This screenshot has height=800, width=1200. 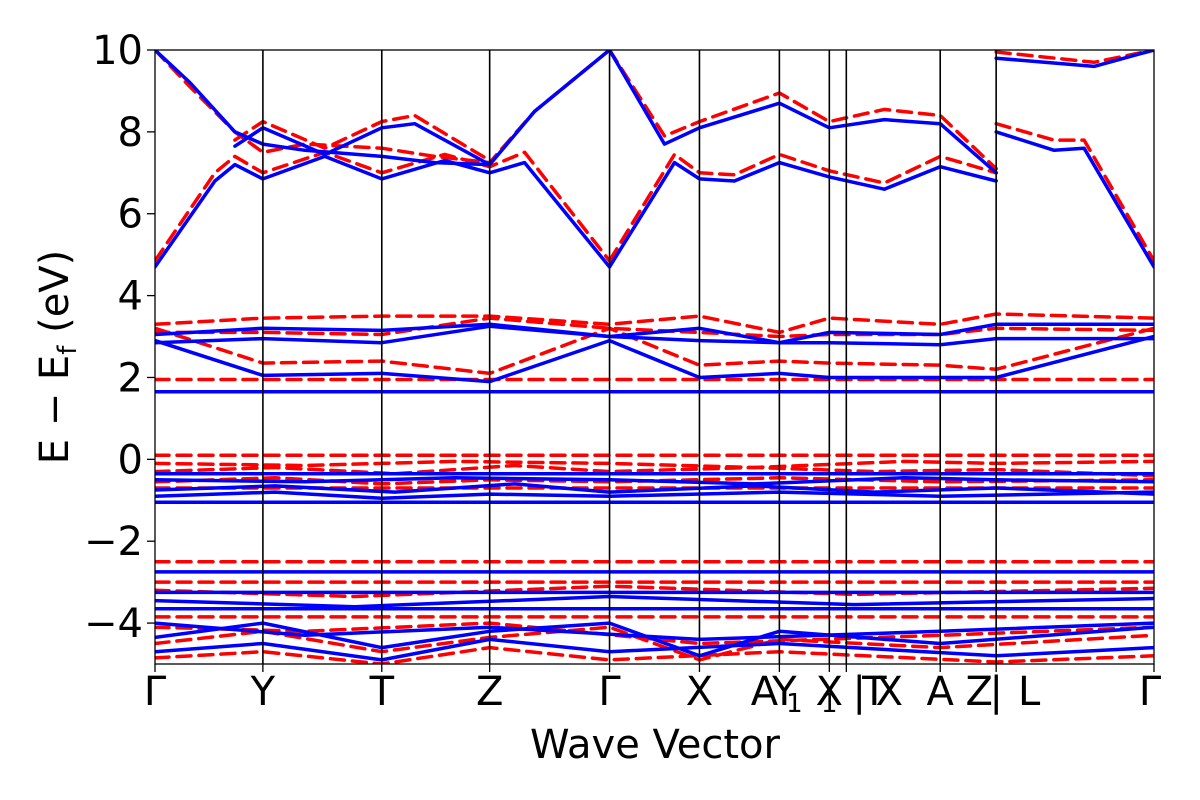 What do you see at coordinates (130, 215) in the screenshot?
I see `y-tick-label: 6` at bounding box center [130, 215].